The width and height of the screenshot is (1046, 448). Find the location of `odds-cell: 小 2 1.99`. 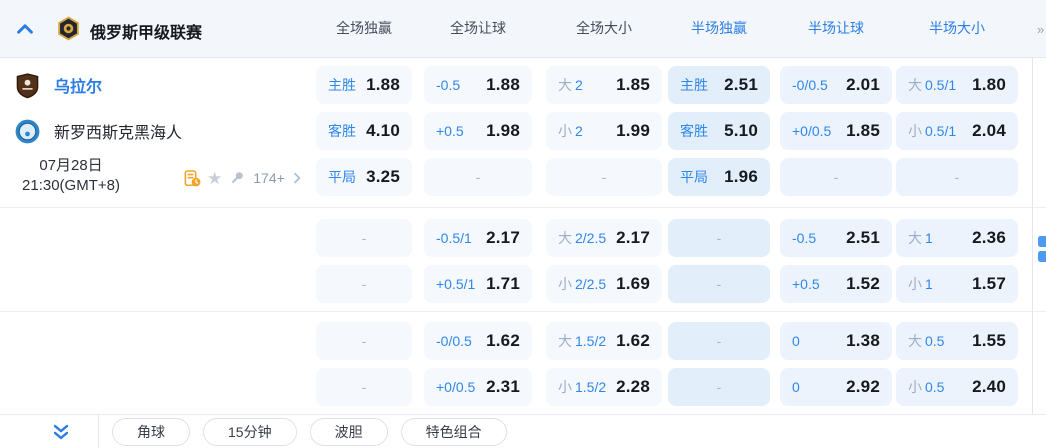

odds-cell: 小 2 1.99 is located at coordinates (604, 131).